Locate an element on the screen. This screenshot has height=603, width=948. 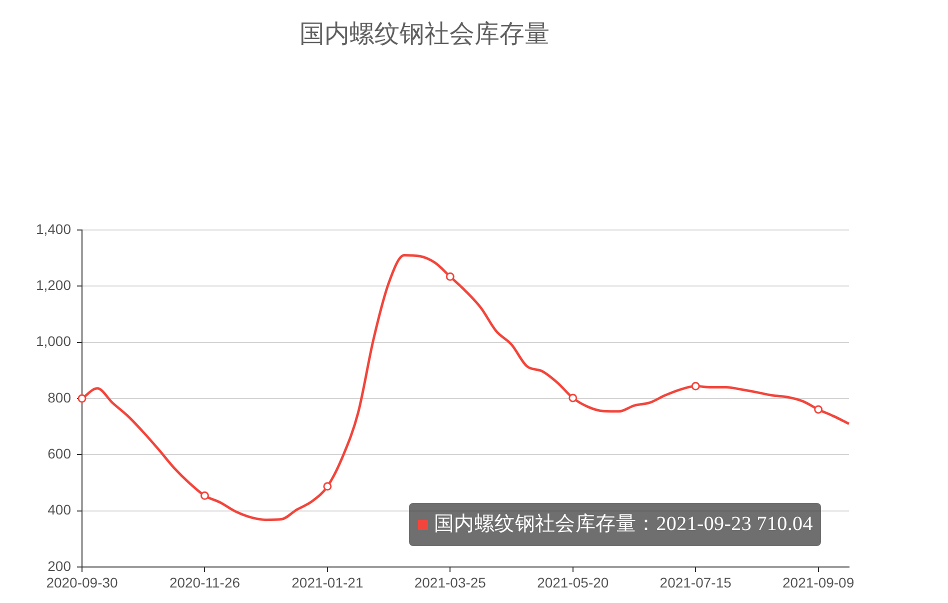
y-tick-label: 200 is located at coordinates (60, 566).